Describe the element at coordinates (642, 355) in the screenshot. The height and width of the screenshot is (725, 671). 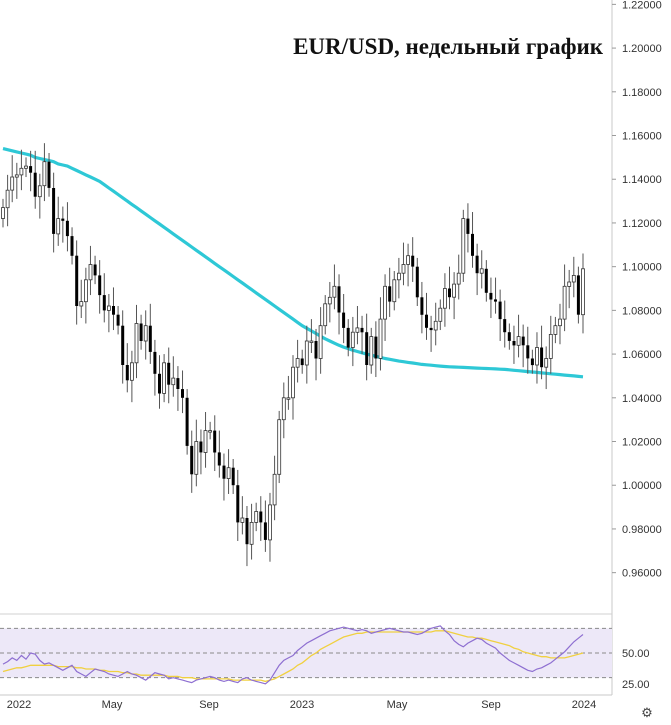
I see `price-tick-label: 1.06000` at that location.